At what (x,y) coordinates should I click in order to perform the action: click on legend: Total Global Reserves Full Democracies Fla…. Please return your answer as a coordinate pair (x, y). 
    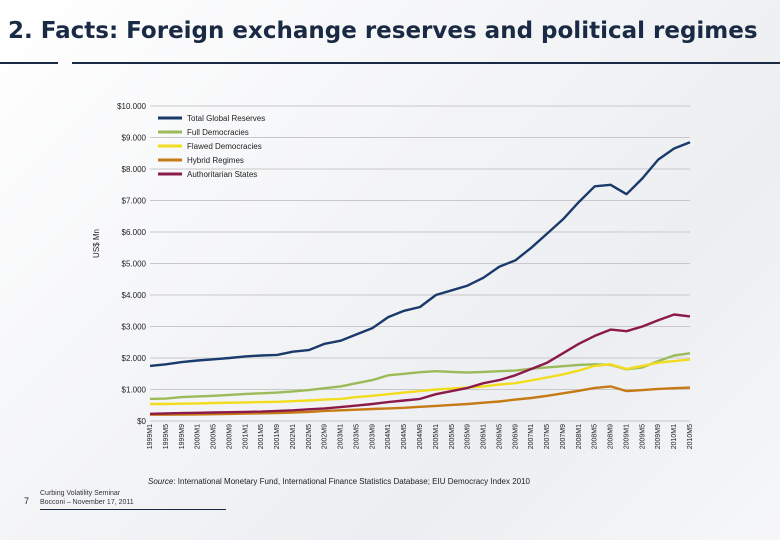
    Looking at the image, I should click on (211, 146).